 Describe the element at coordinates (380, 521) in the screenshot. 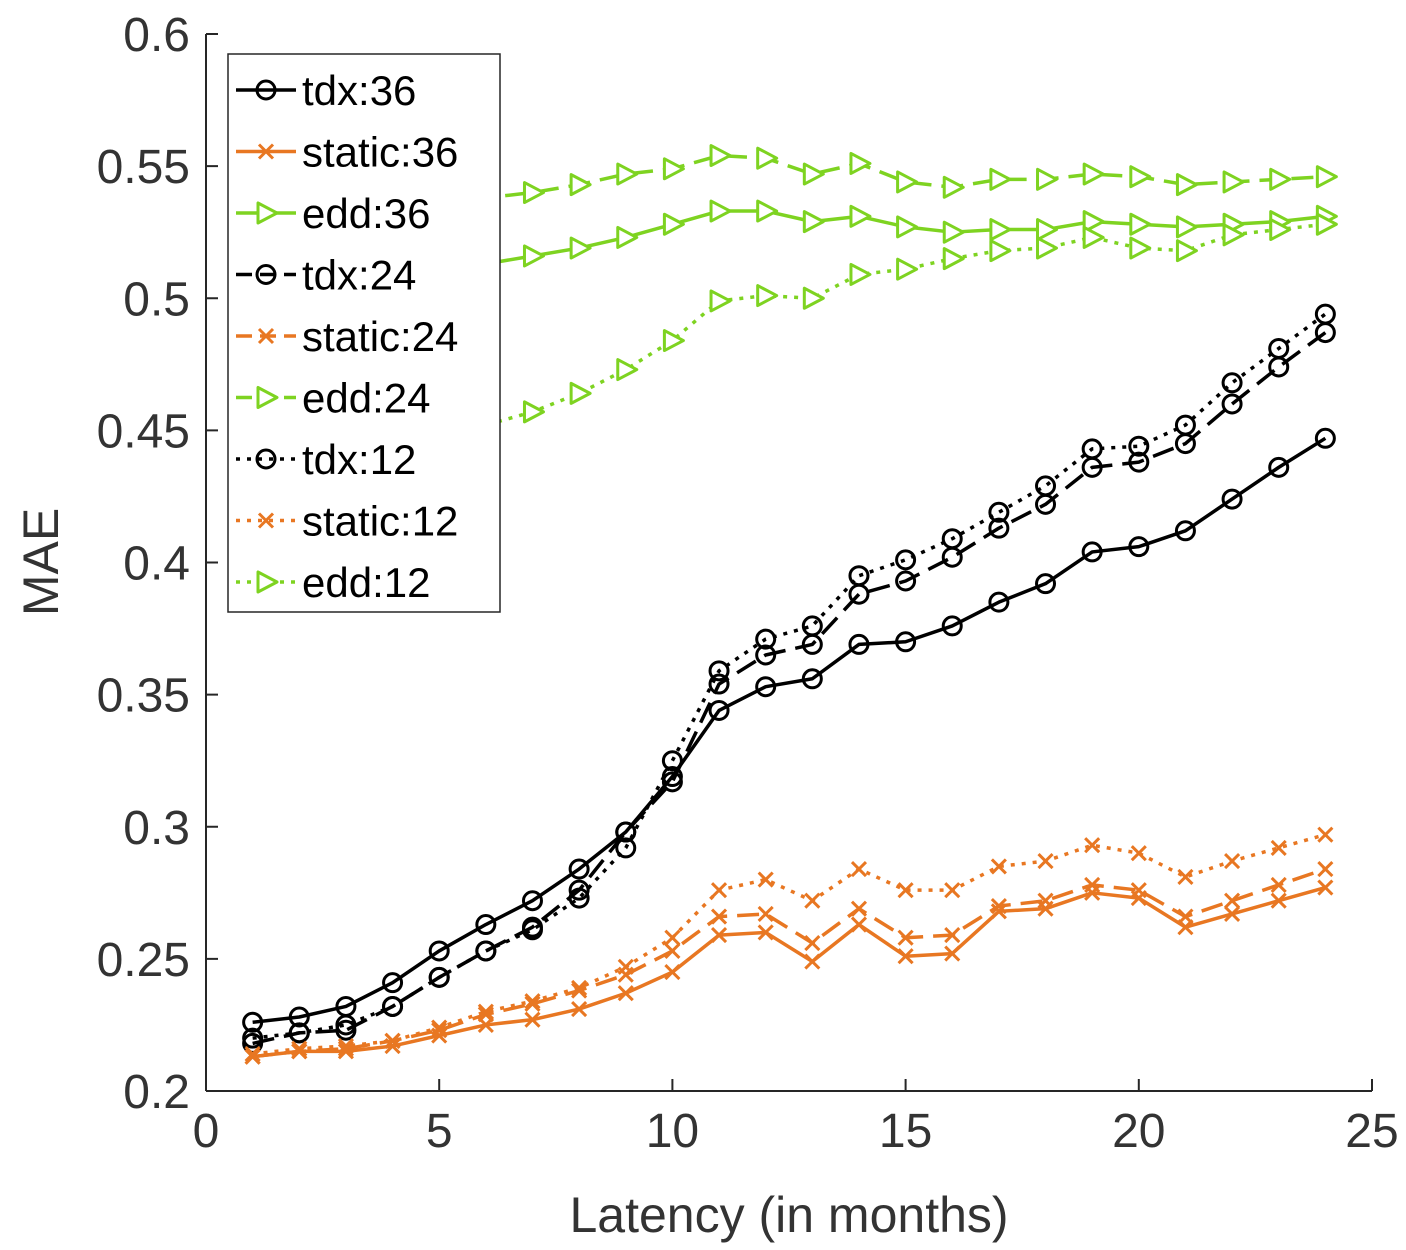

I see `legend-label: static:12` at that location.